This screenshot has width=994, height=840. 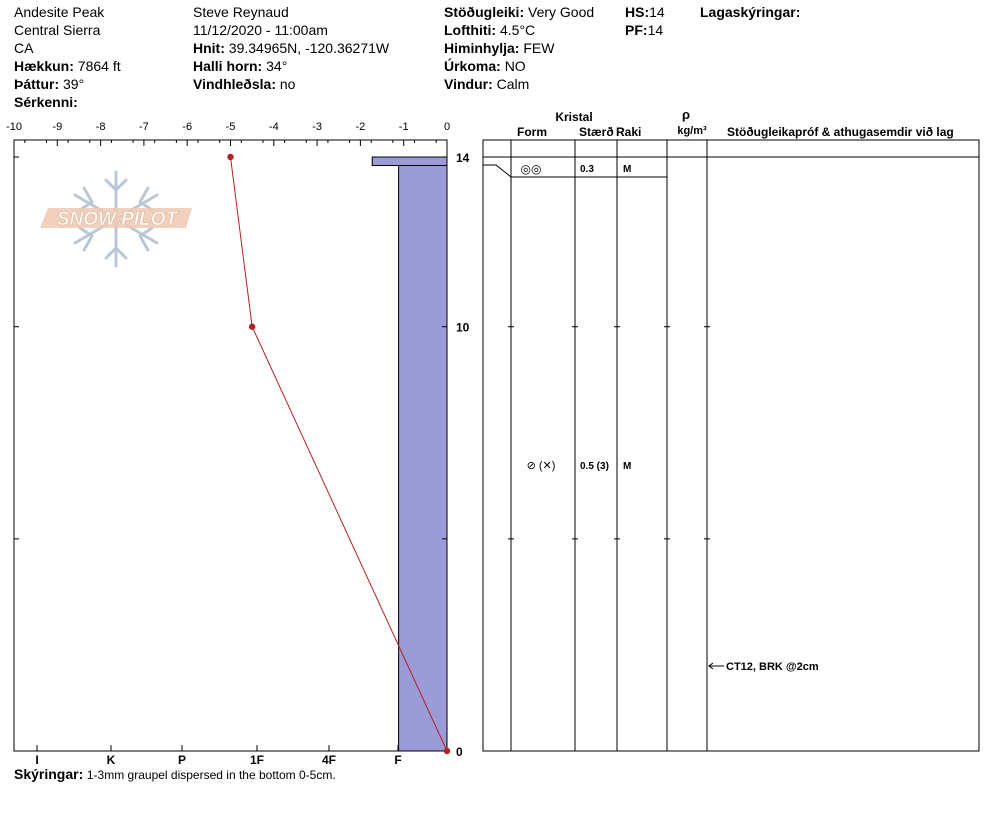 I want to click on air-temp-label: Lofthiti:, so click(x=470, y=30).